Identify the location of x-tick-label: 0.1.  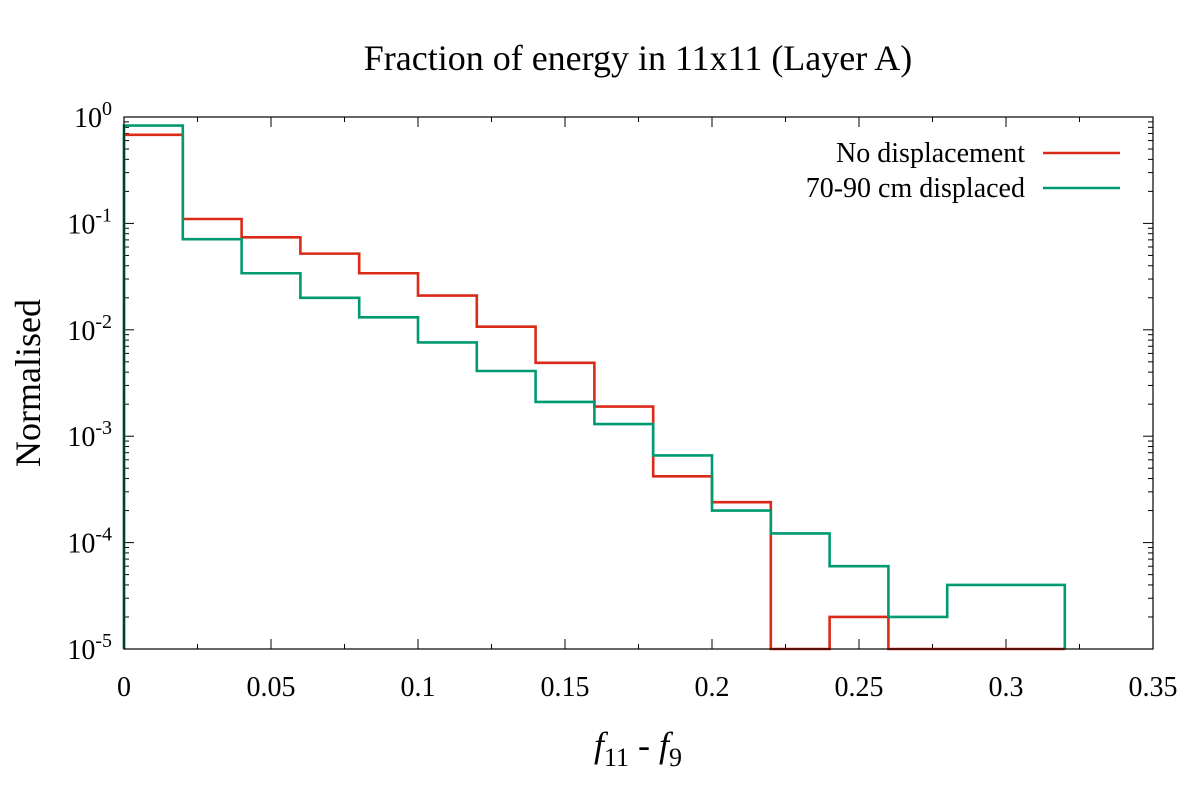
(418, 687).